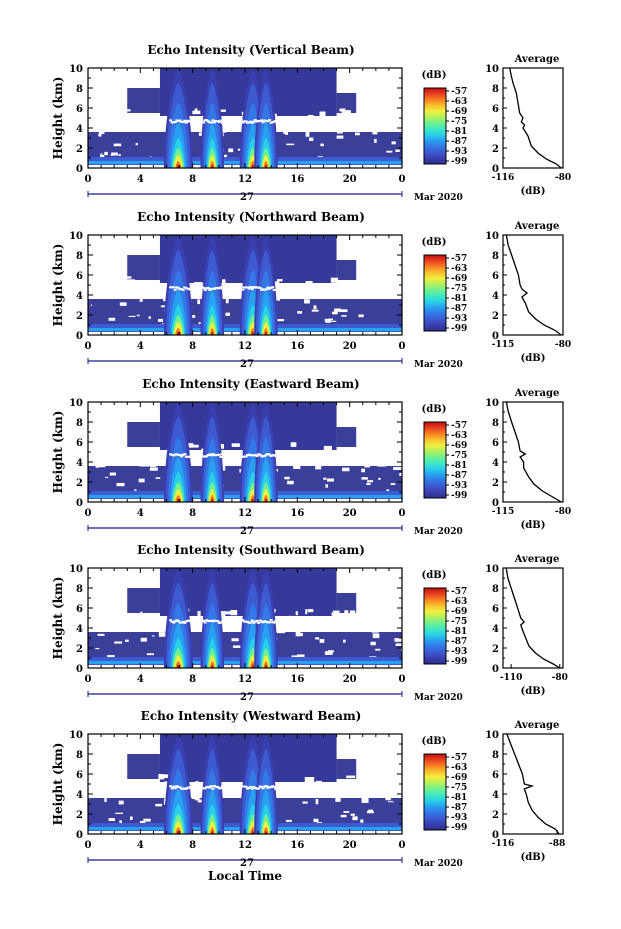 The width and height of the screenshot is (621, 929). What do you see at coordinates (495, 629) in the screenshot?
I see `profile-y-tick-label: 4` at bounding box center [495, 629].